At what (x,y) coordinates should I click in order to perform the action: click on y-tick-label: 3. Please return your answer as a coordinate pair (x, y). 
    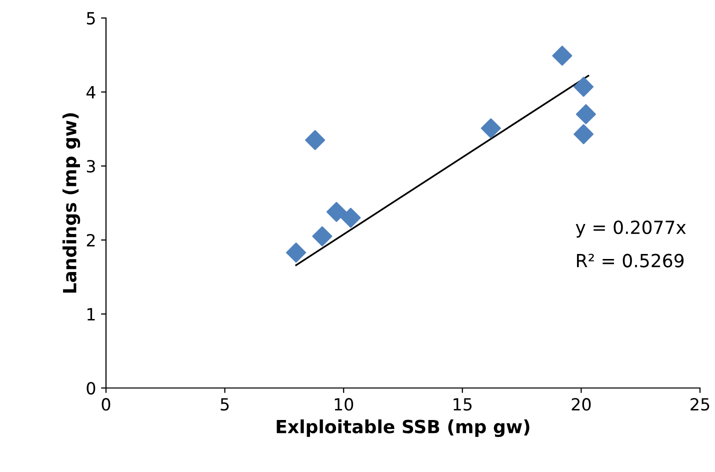
    Looking at the image, I should click on (90, 166).